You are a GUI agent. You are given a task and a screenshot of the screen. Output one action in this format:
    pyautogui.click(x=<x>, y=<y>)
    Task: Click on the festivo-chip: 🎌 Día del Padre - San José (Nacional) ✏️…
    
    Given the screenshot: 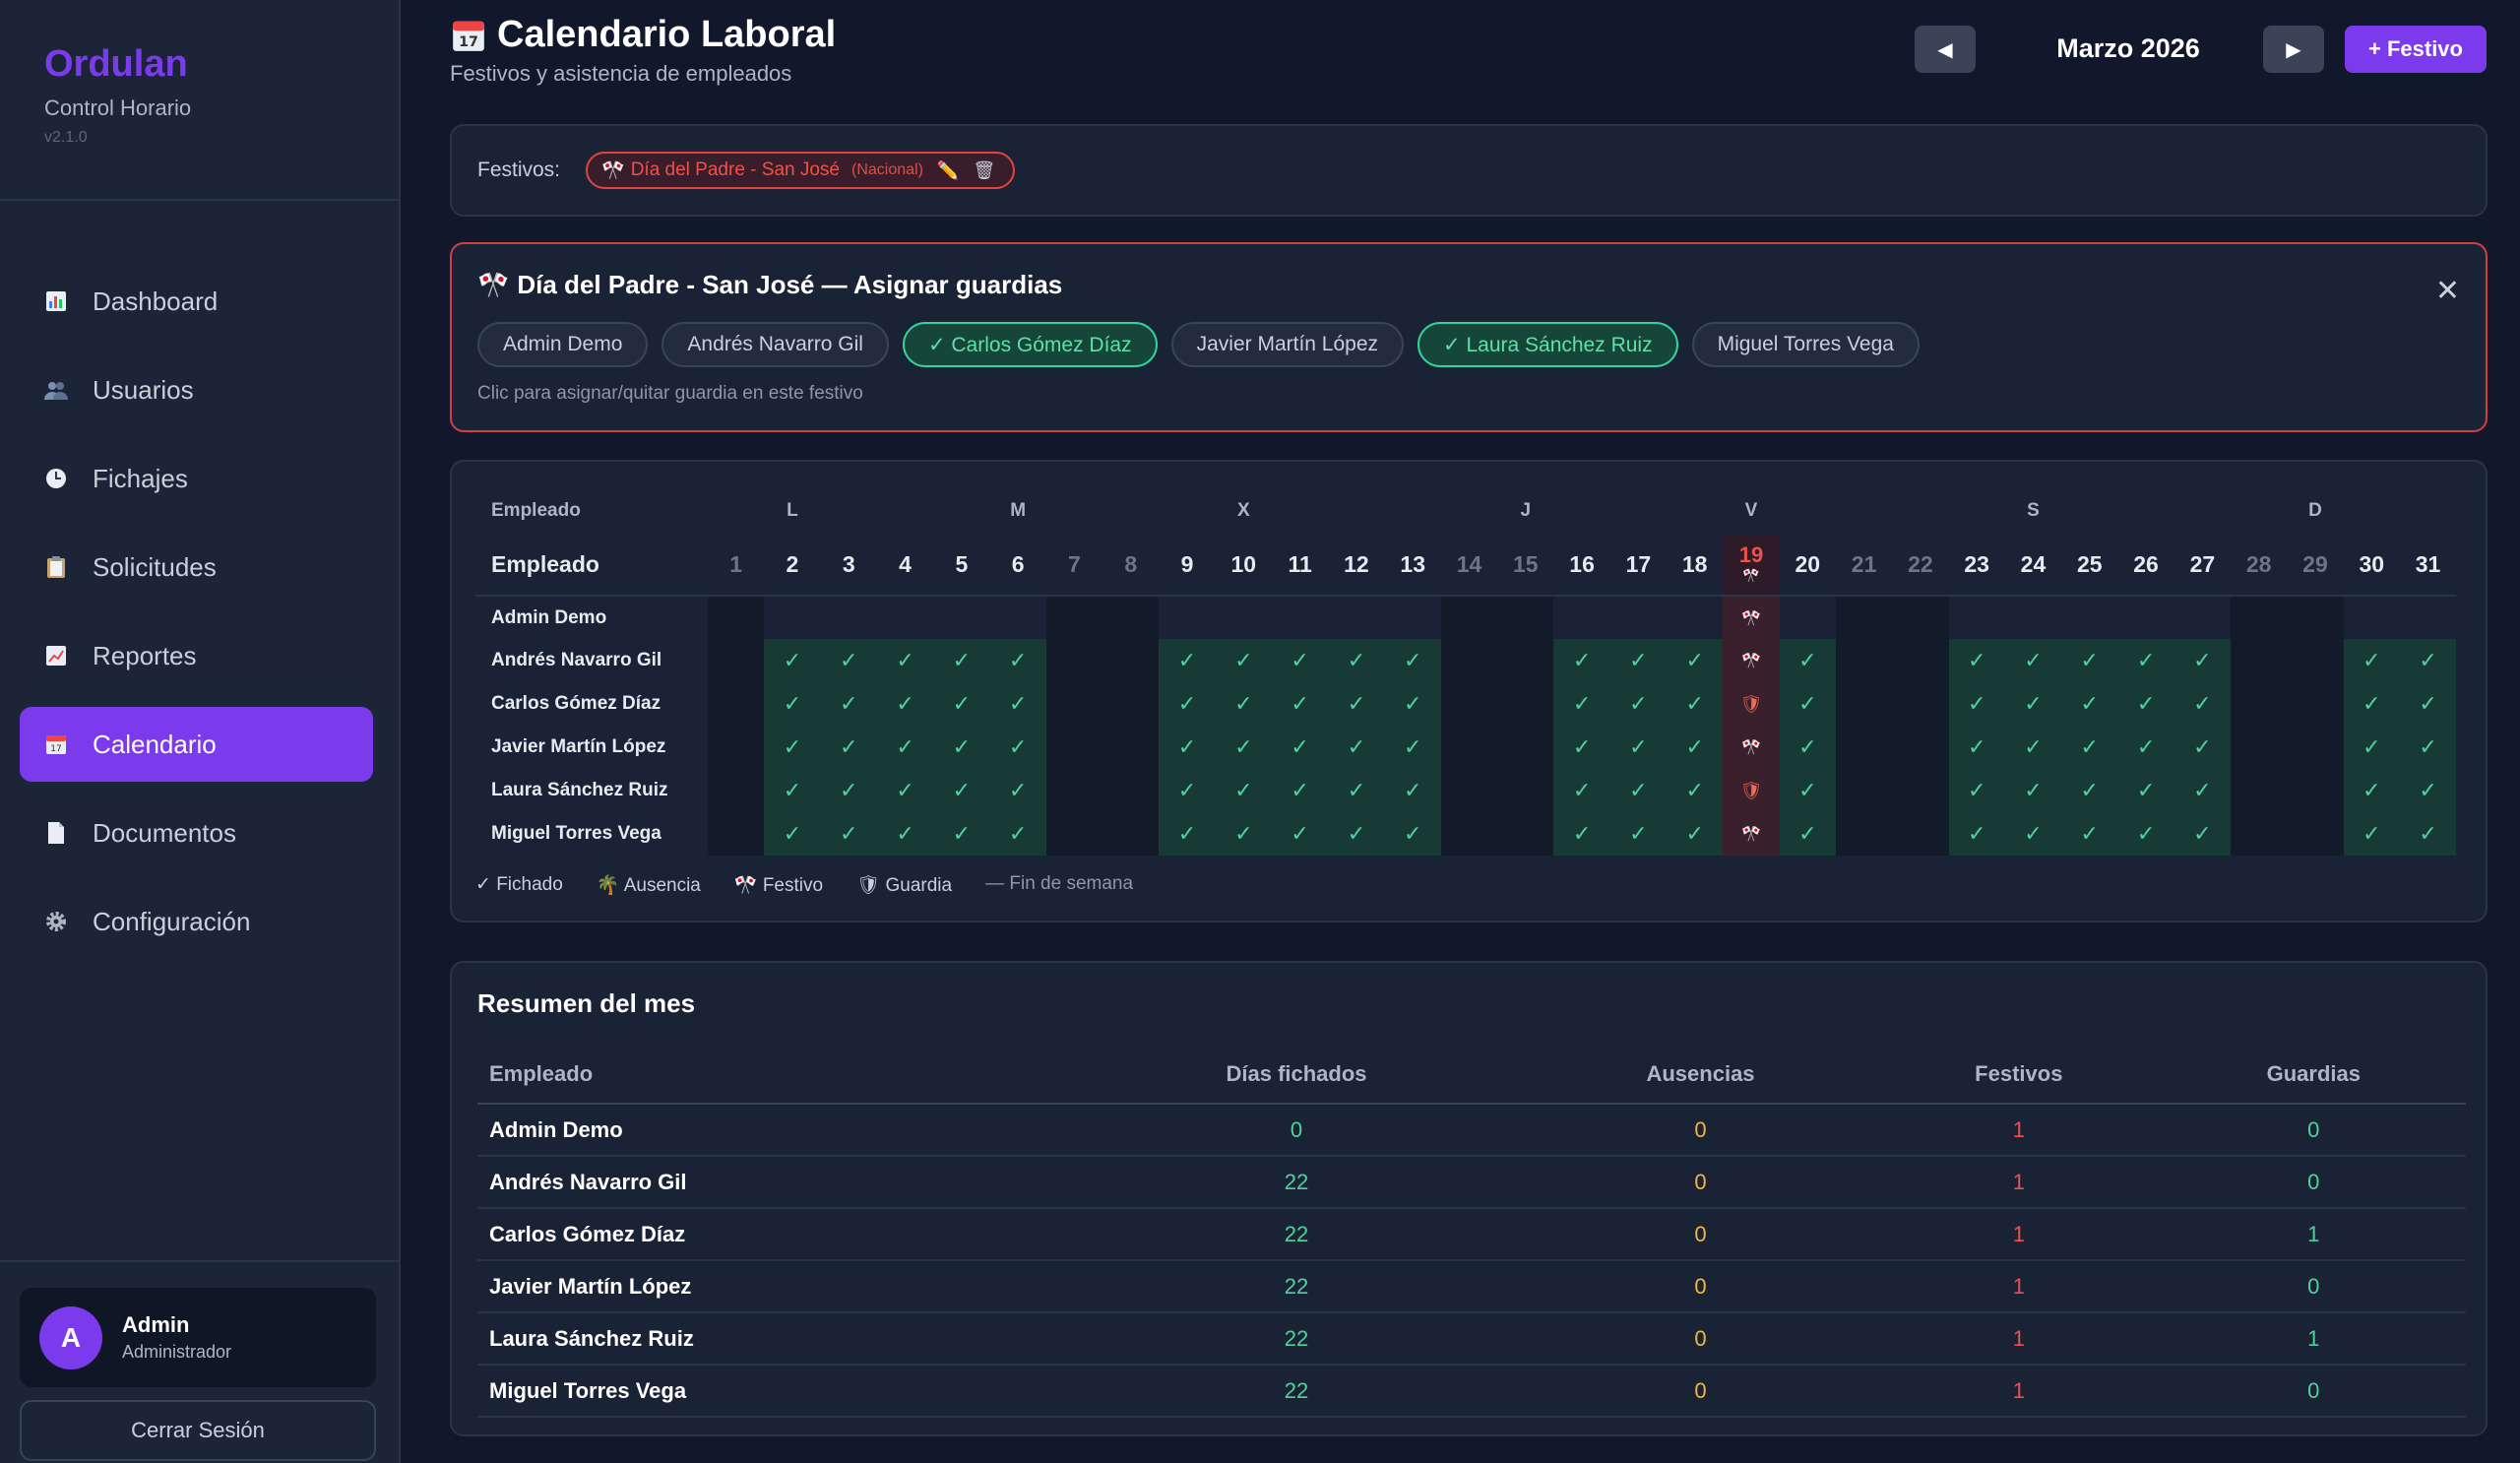 What is the action you would take?
    pyautogui.click(x=801, y=171)
    